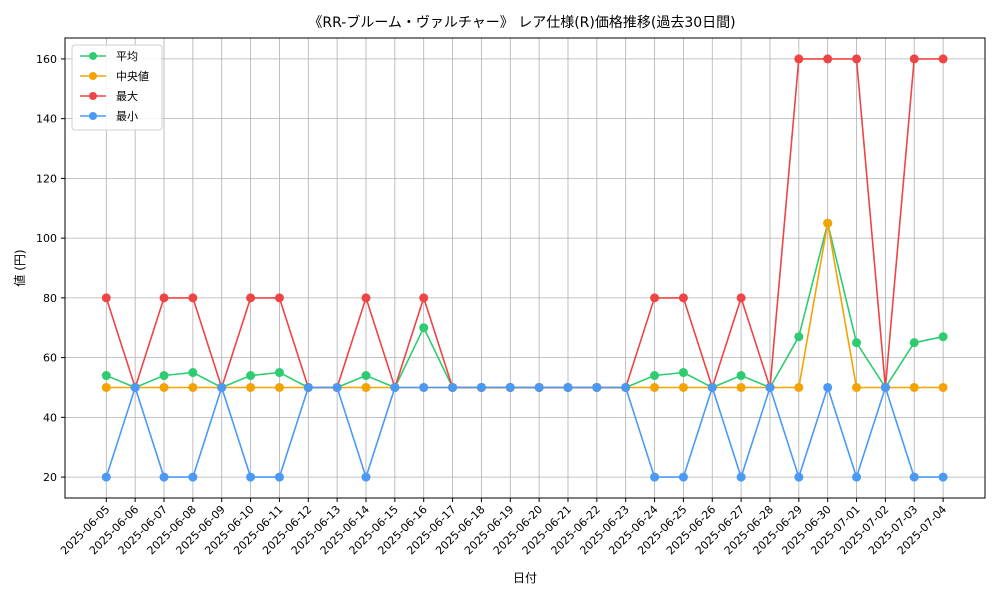 The width and height of the screenshot is (1000, 600). Describe the element at coordinates (19, 267) in the screenshot. I see `y-axis-label: 値 (円)` at that location.